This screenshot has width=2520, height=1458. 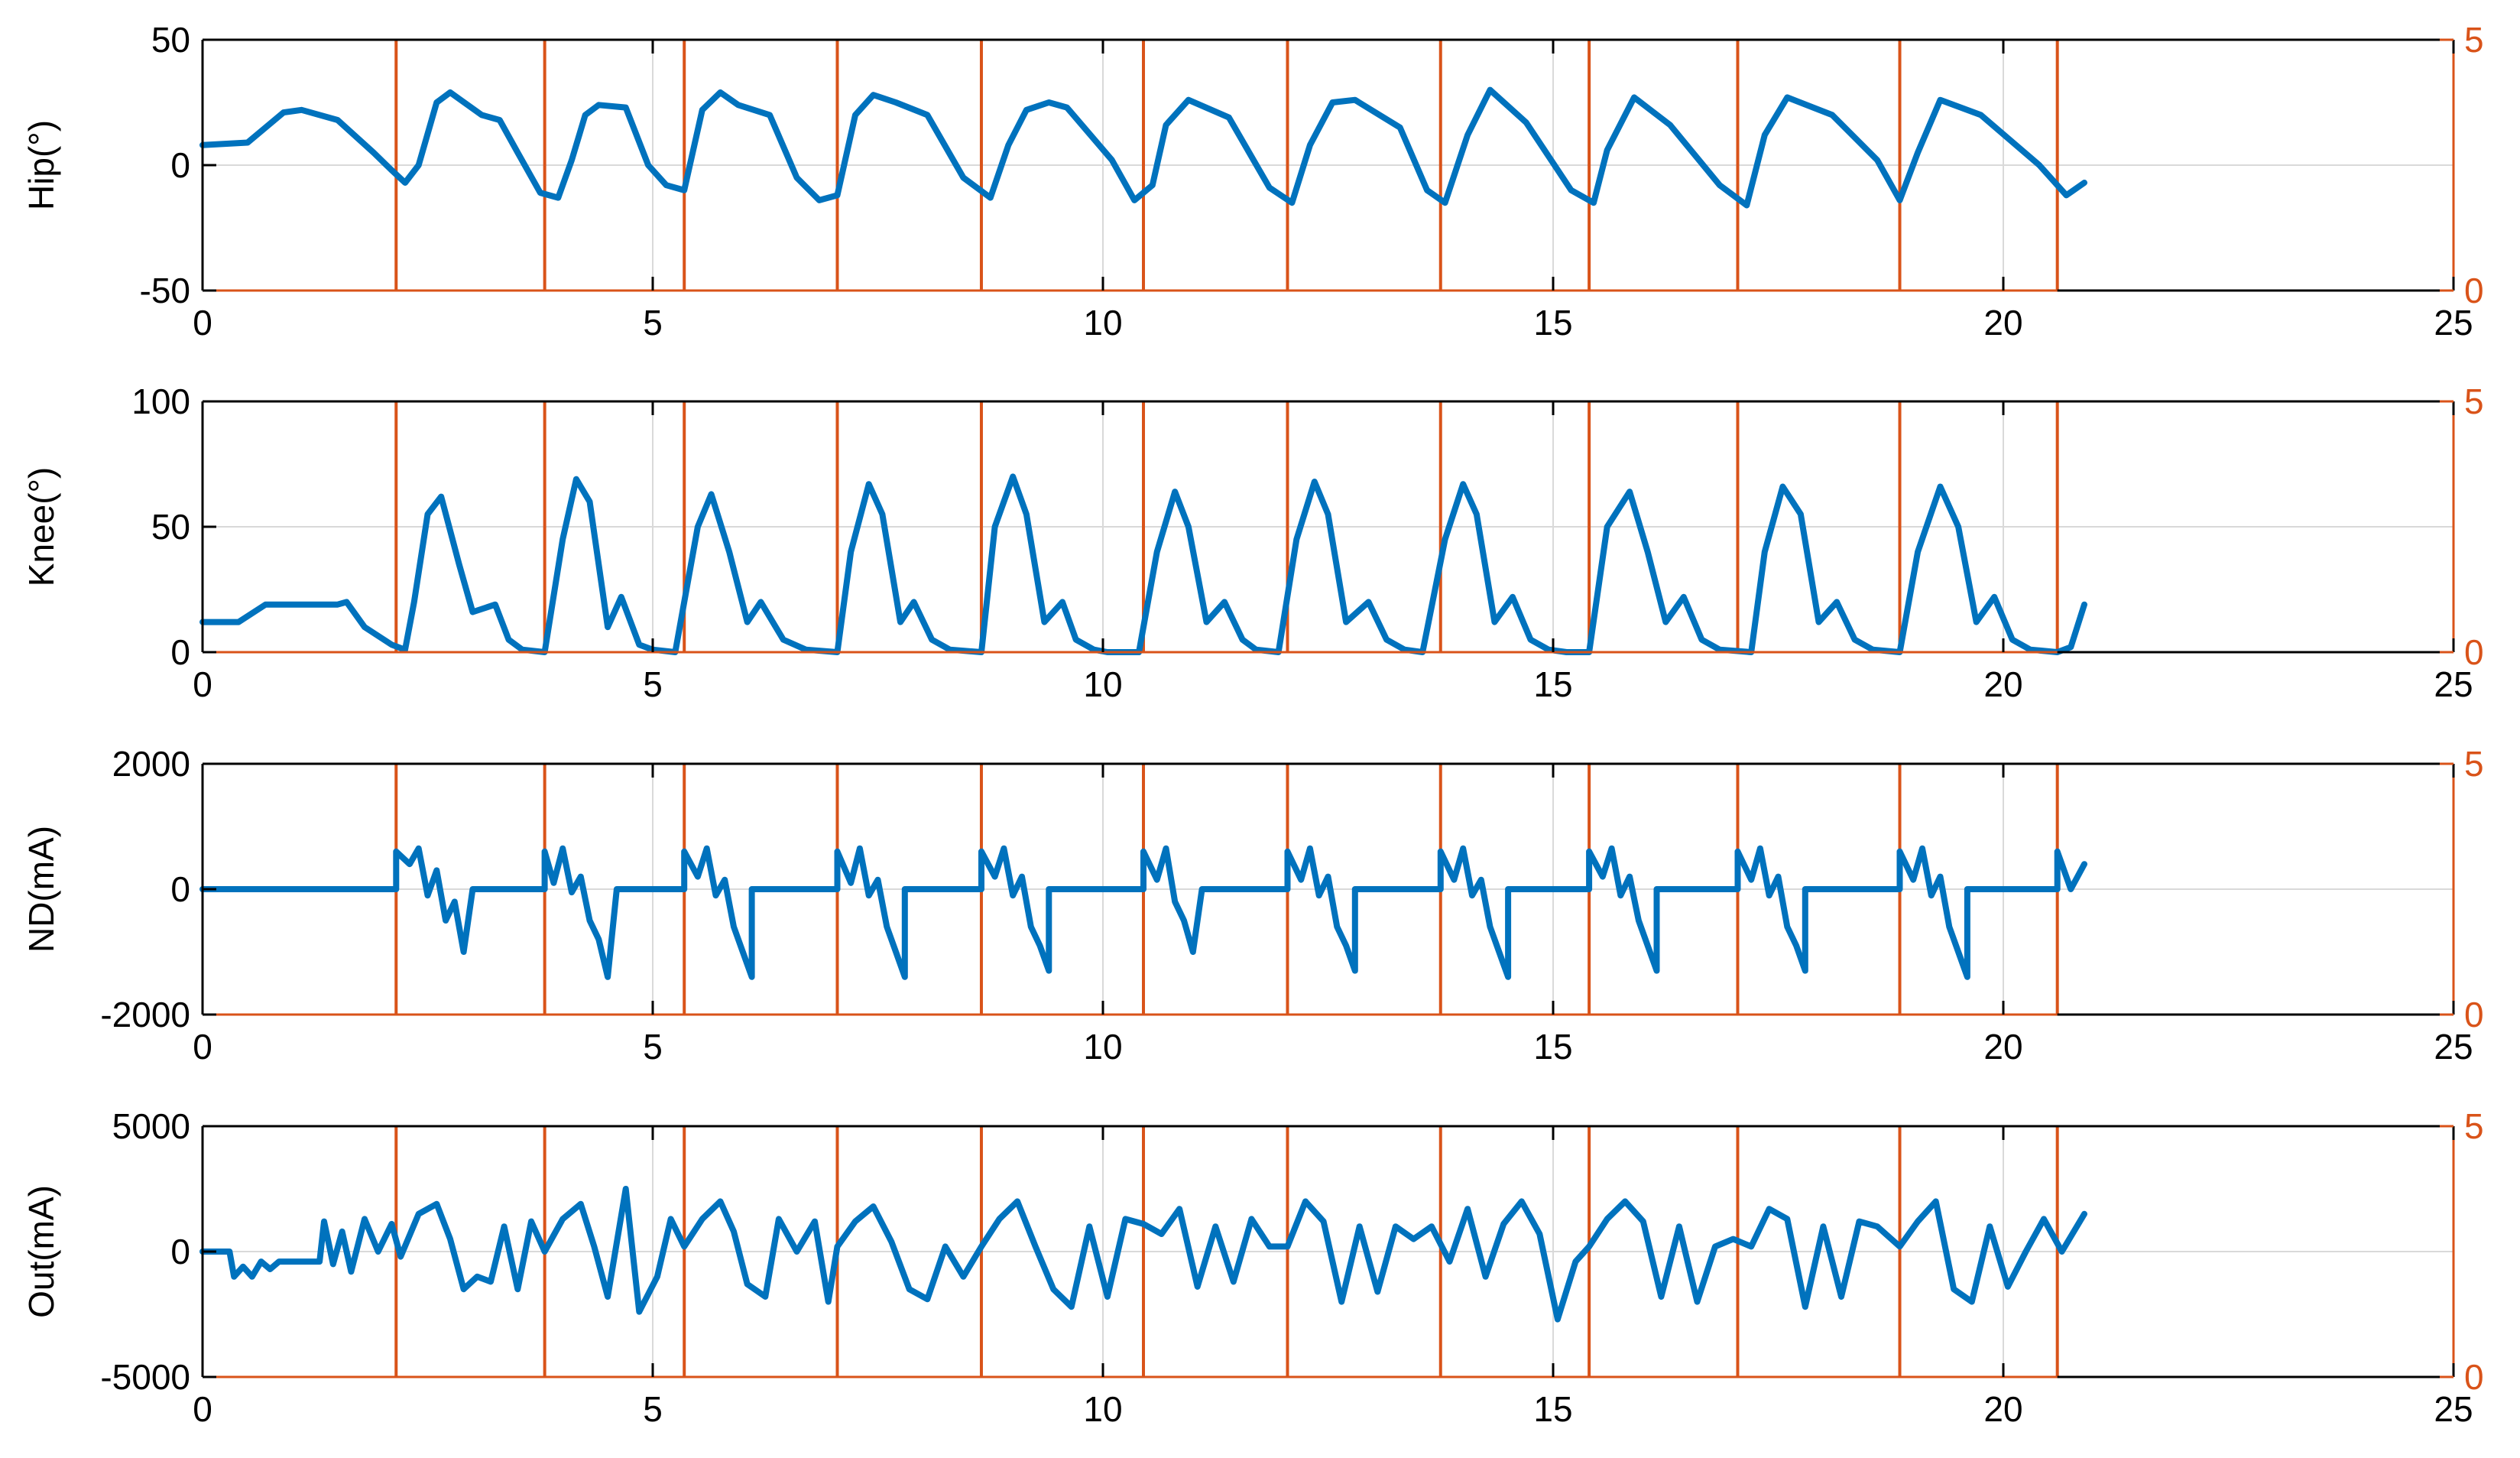 I want to click on y-tick-label: 100, so click(x=161, y=402).